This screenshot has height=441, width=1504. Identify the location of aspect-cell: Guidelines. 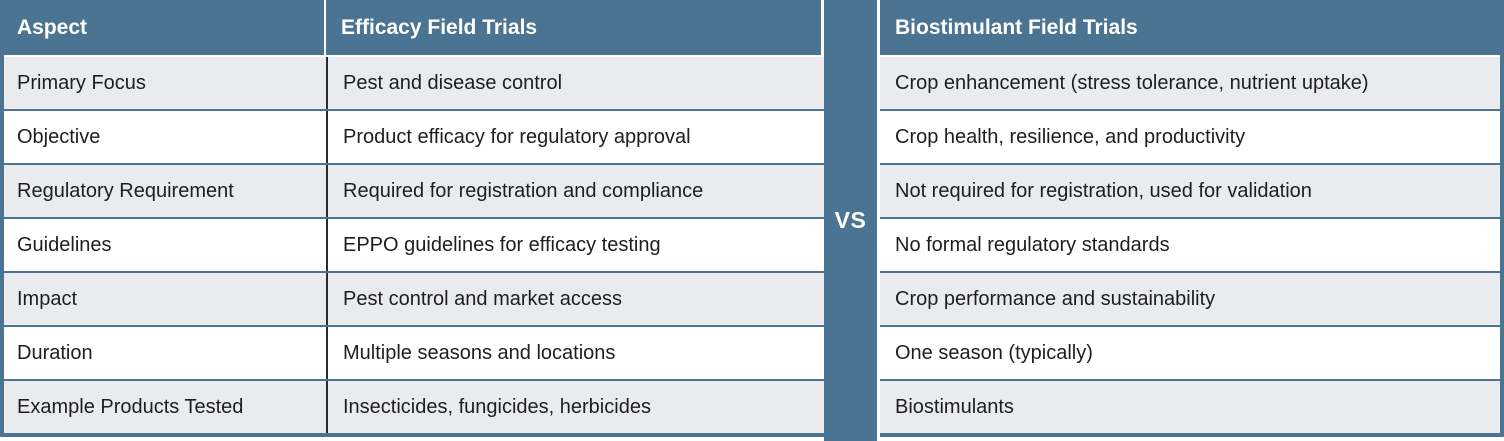
(64, 244).